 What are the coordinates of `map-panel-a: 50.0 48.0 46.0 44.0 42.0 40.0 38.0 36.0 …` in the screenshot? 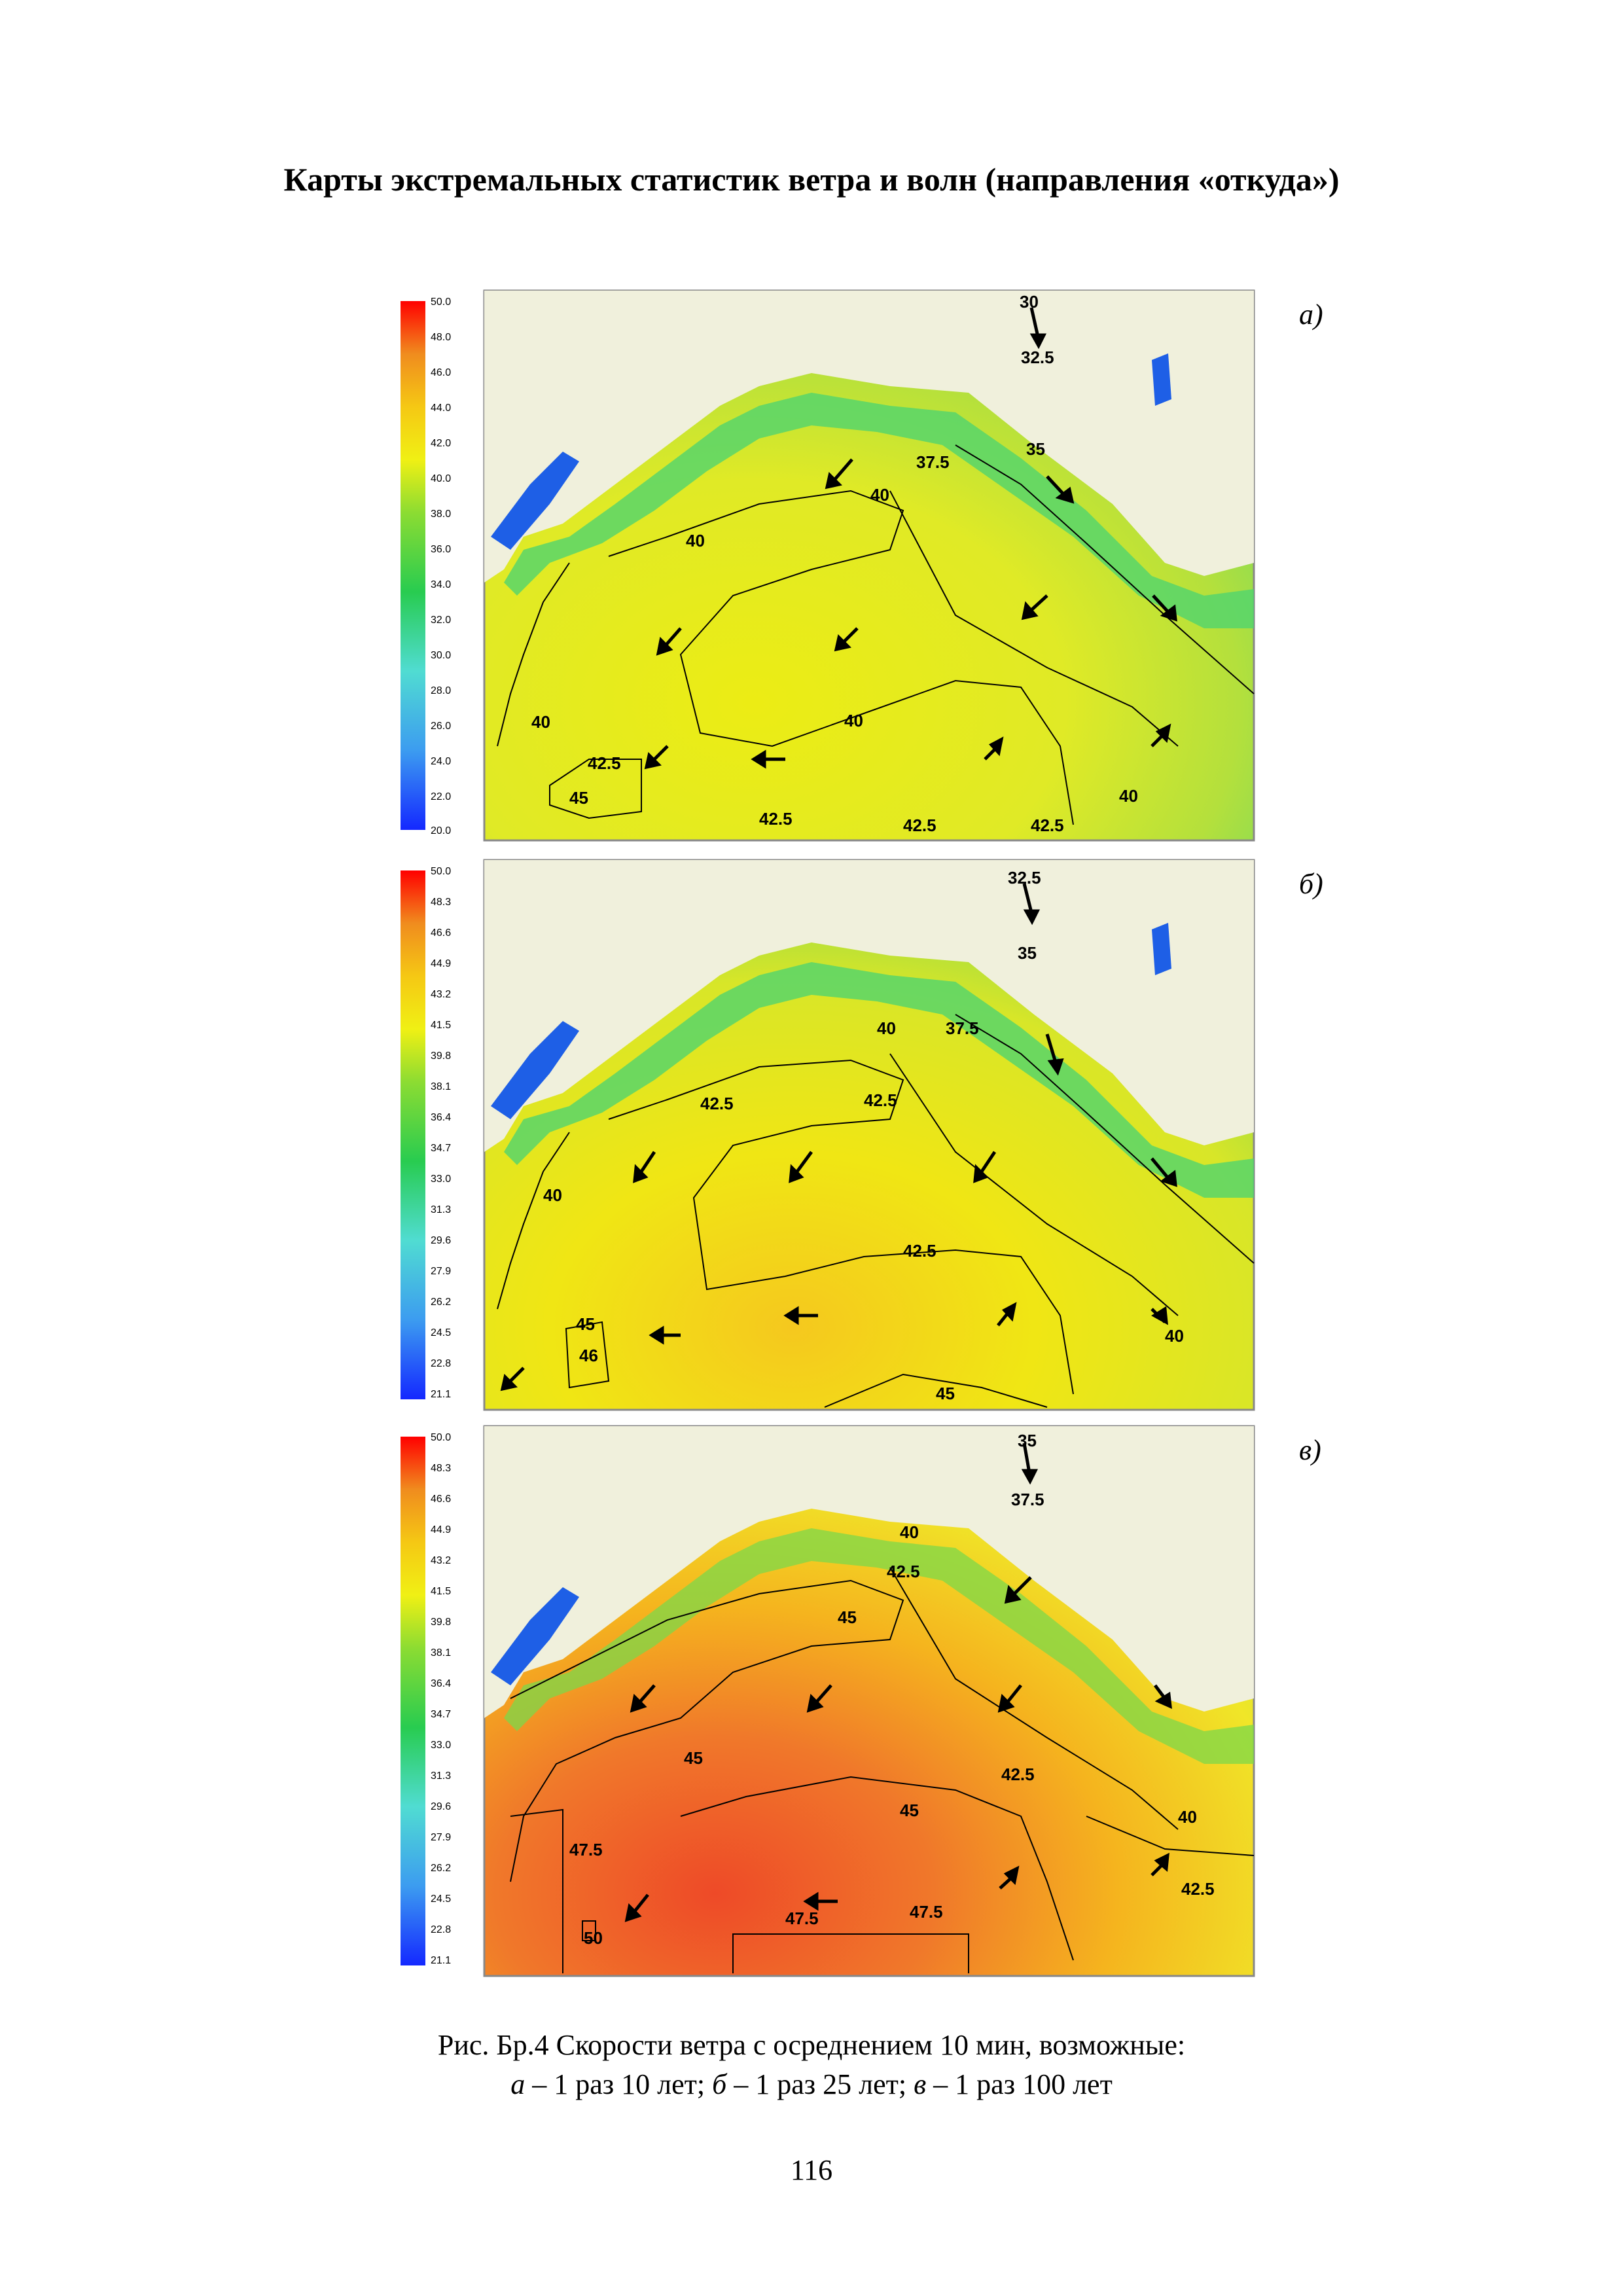 It's located at (828, 565).